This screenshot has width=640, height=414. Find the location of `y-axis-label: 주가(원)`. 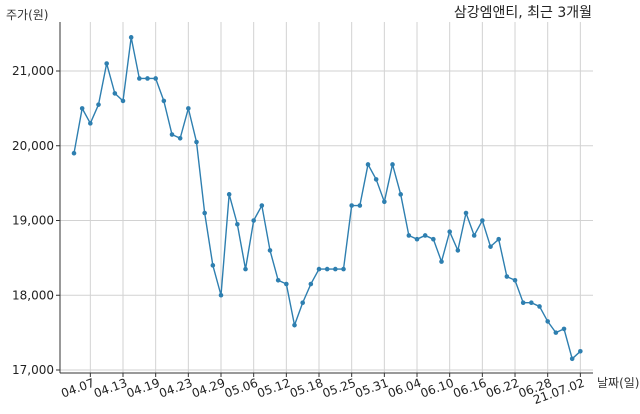

y-axis-label: 주가(원) is located at coordinates (27, 15).